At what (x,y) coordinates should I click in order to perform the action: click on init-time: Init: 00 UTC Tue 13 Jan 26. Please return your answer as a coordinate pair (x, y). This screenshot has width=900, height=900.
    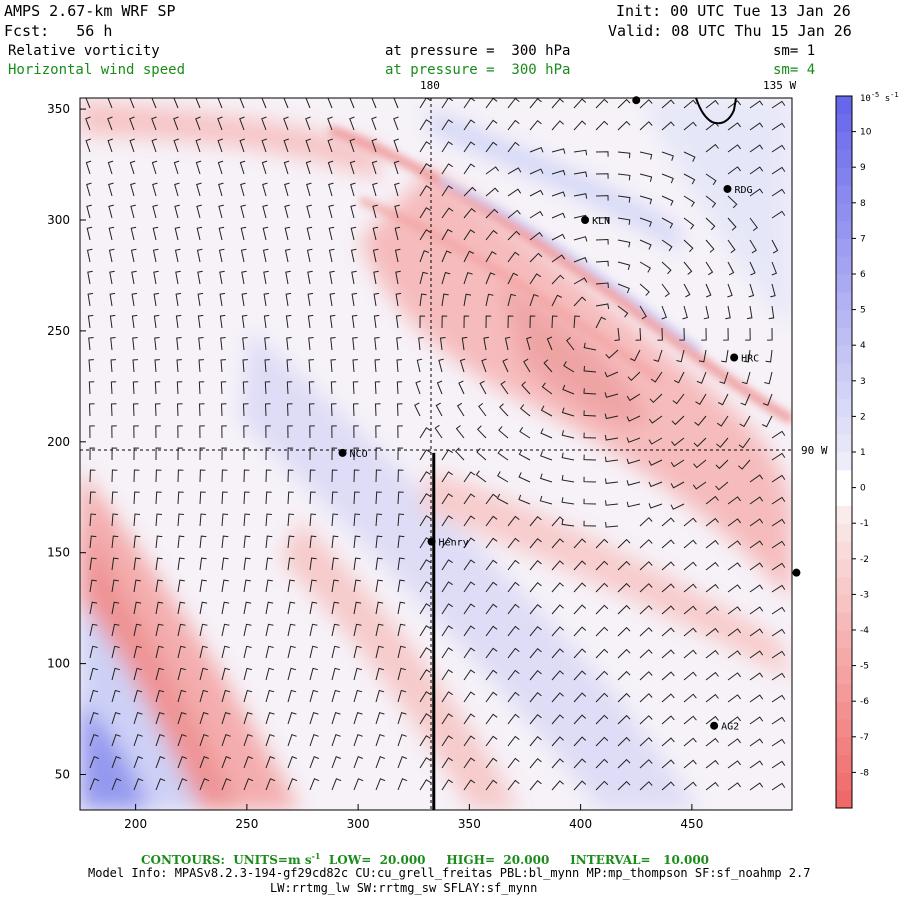
    Looking at the image, I should click on (733, 11).